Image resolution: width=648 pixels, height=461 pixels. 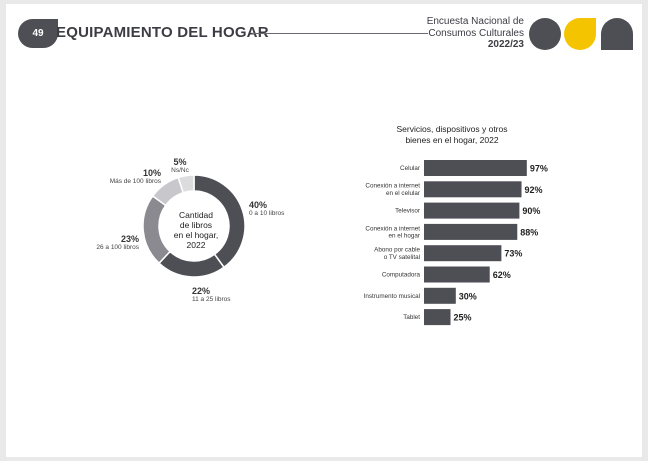 What do you see at coordinates (617, 34) in the screenshot?
I see `logo-arch-shape` at bounding box center [617, 34].